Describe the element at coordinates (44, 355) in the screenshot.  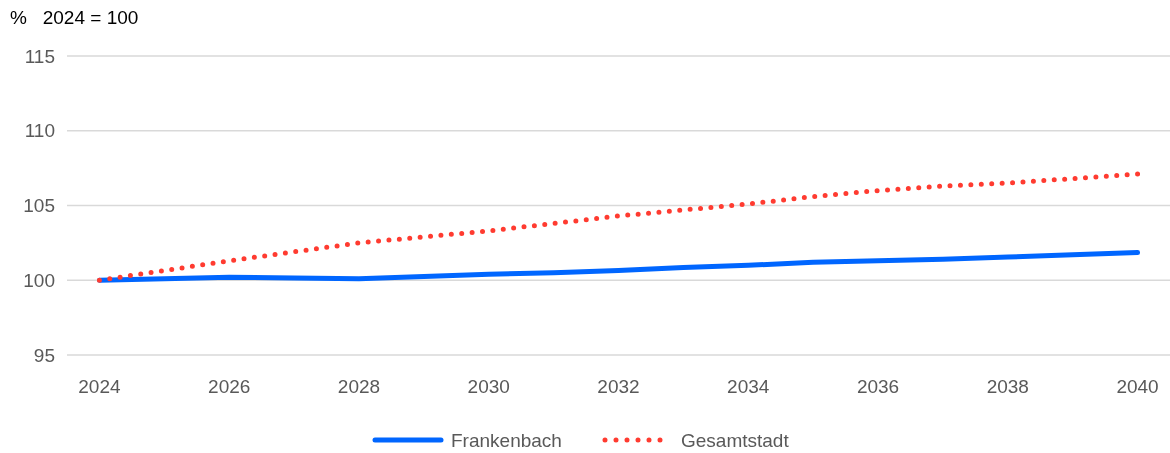
I see `y-tick-label: 95` at that location.